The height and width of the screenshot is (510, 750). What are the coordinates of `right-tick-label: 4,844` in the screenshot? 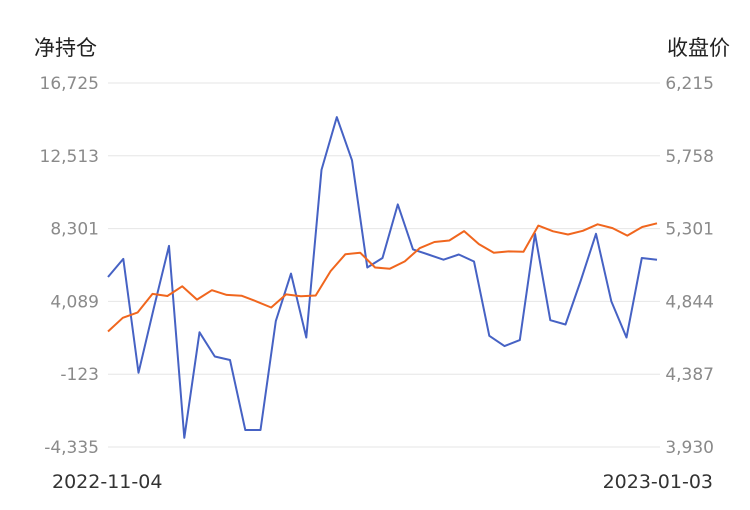 It's located at (689, 302).